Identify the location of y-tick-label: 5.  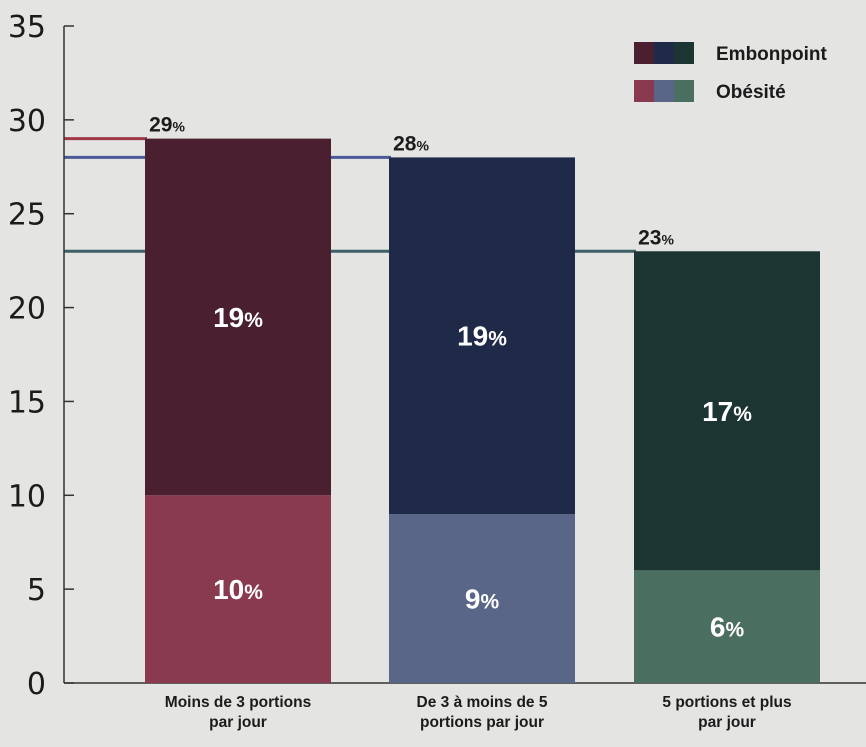
(36, 590).